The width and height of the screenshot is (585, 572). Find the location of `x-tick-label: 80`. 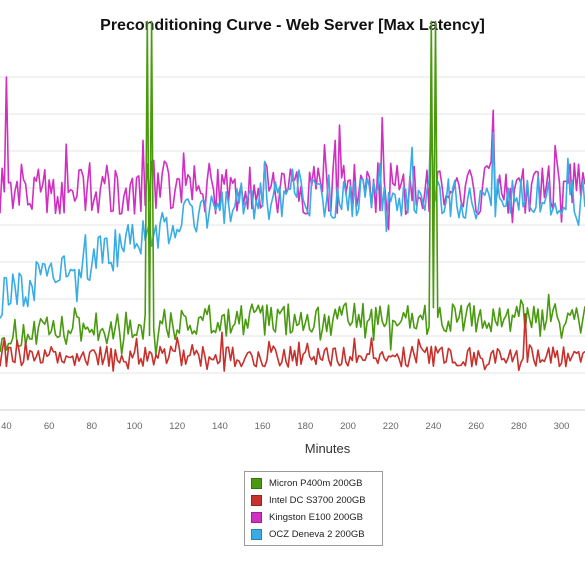

x-tick-label: 80 is located at coordinates (92, 426).